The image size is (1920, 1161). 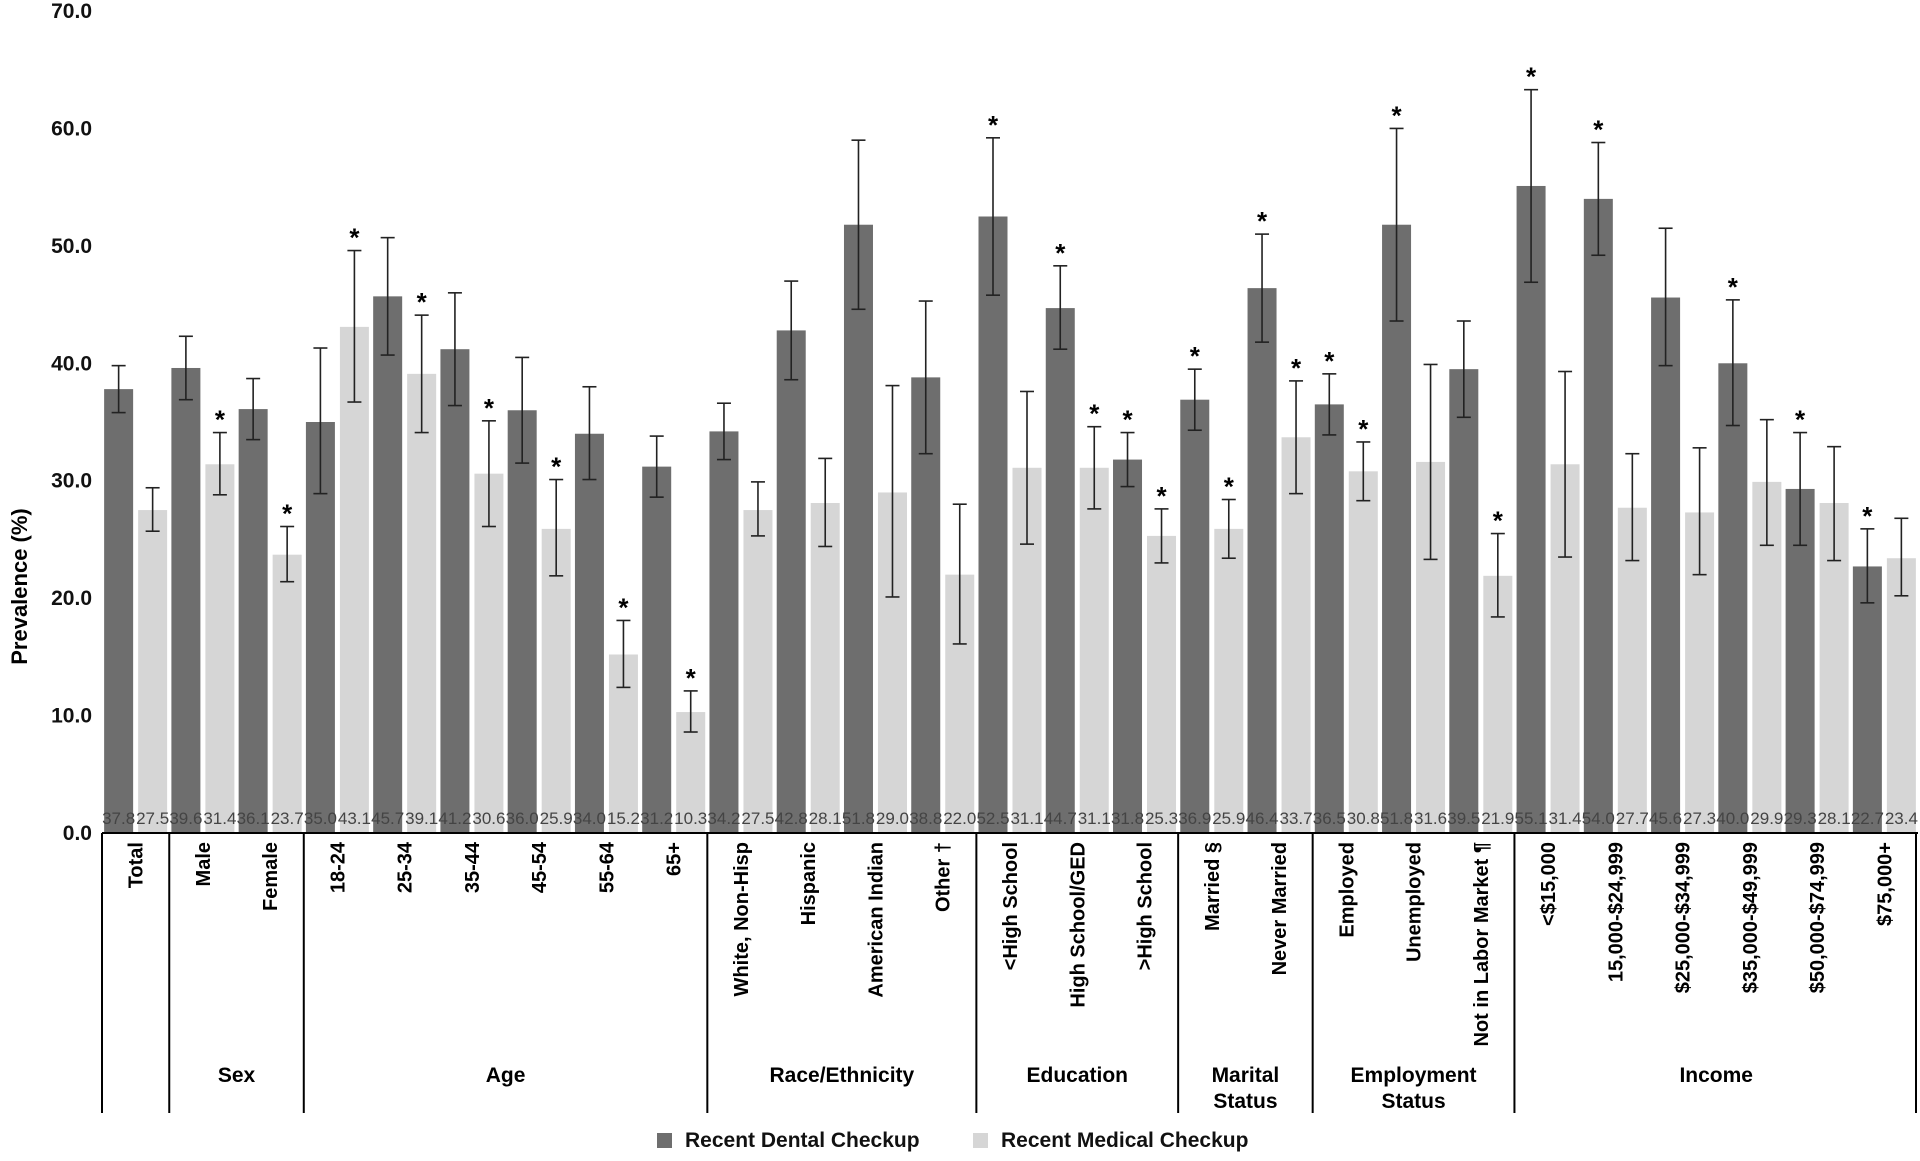 What do you see at coordinates (1549, 884) in the screenshot?
I see `category-label: <$15,000` at bounding box center [1549, 884].